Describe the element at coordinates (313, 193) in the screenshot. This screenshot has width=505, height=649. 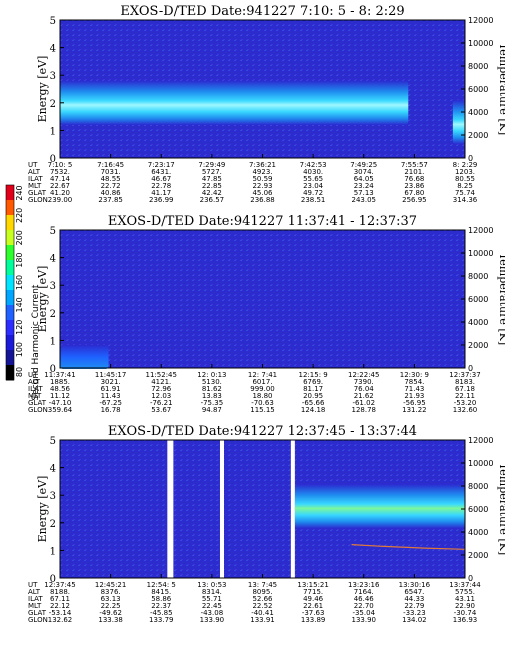
I see `ephemeris-cell: 49.72` at that location.